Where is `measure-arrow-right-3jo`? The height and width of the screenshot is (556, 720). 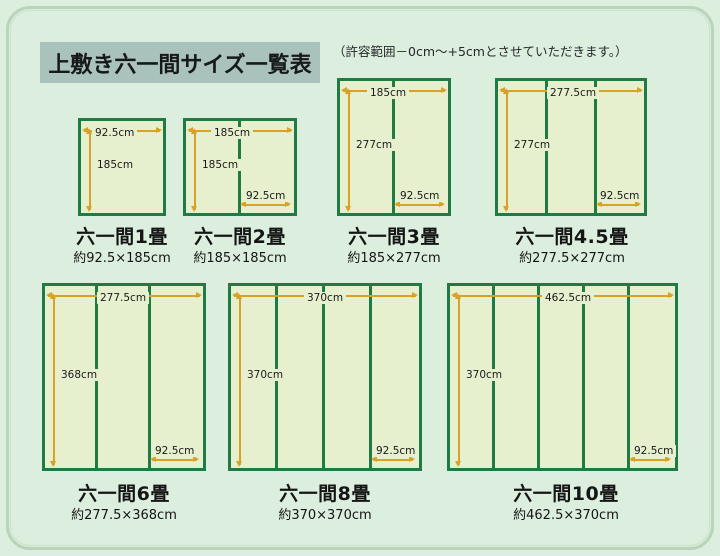
measure-arrow-right-3jo is located at coordinates (444, 90).